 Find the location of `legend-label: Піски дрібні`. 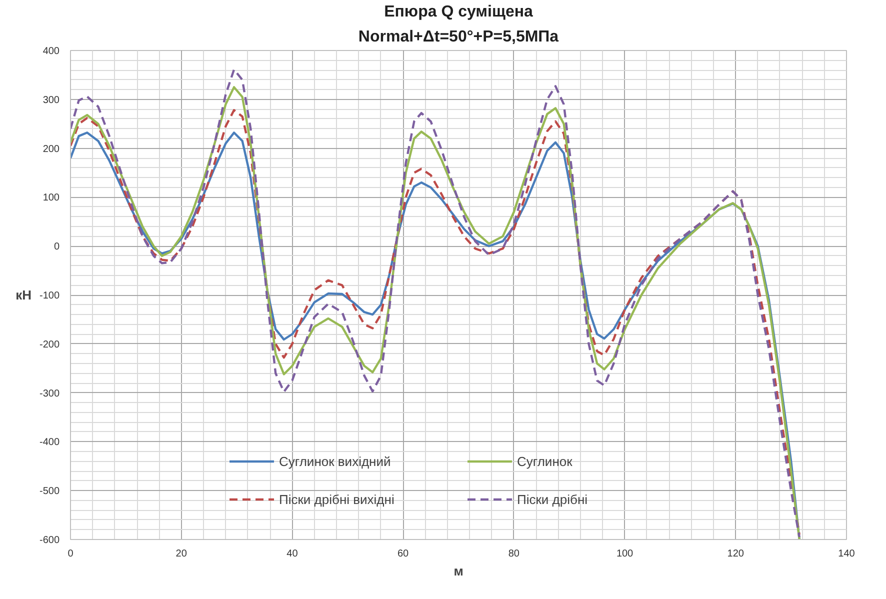

legend-label: Піски дрібні is located at coordinates (553, 499).